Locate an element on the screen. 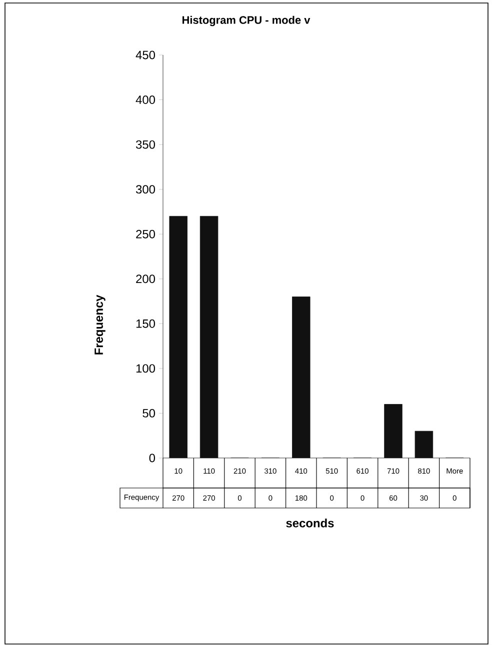  y-tick-label: 100 is located at coordinates (146, 368).